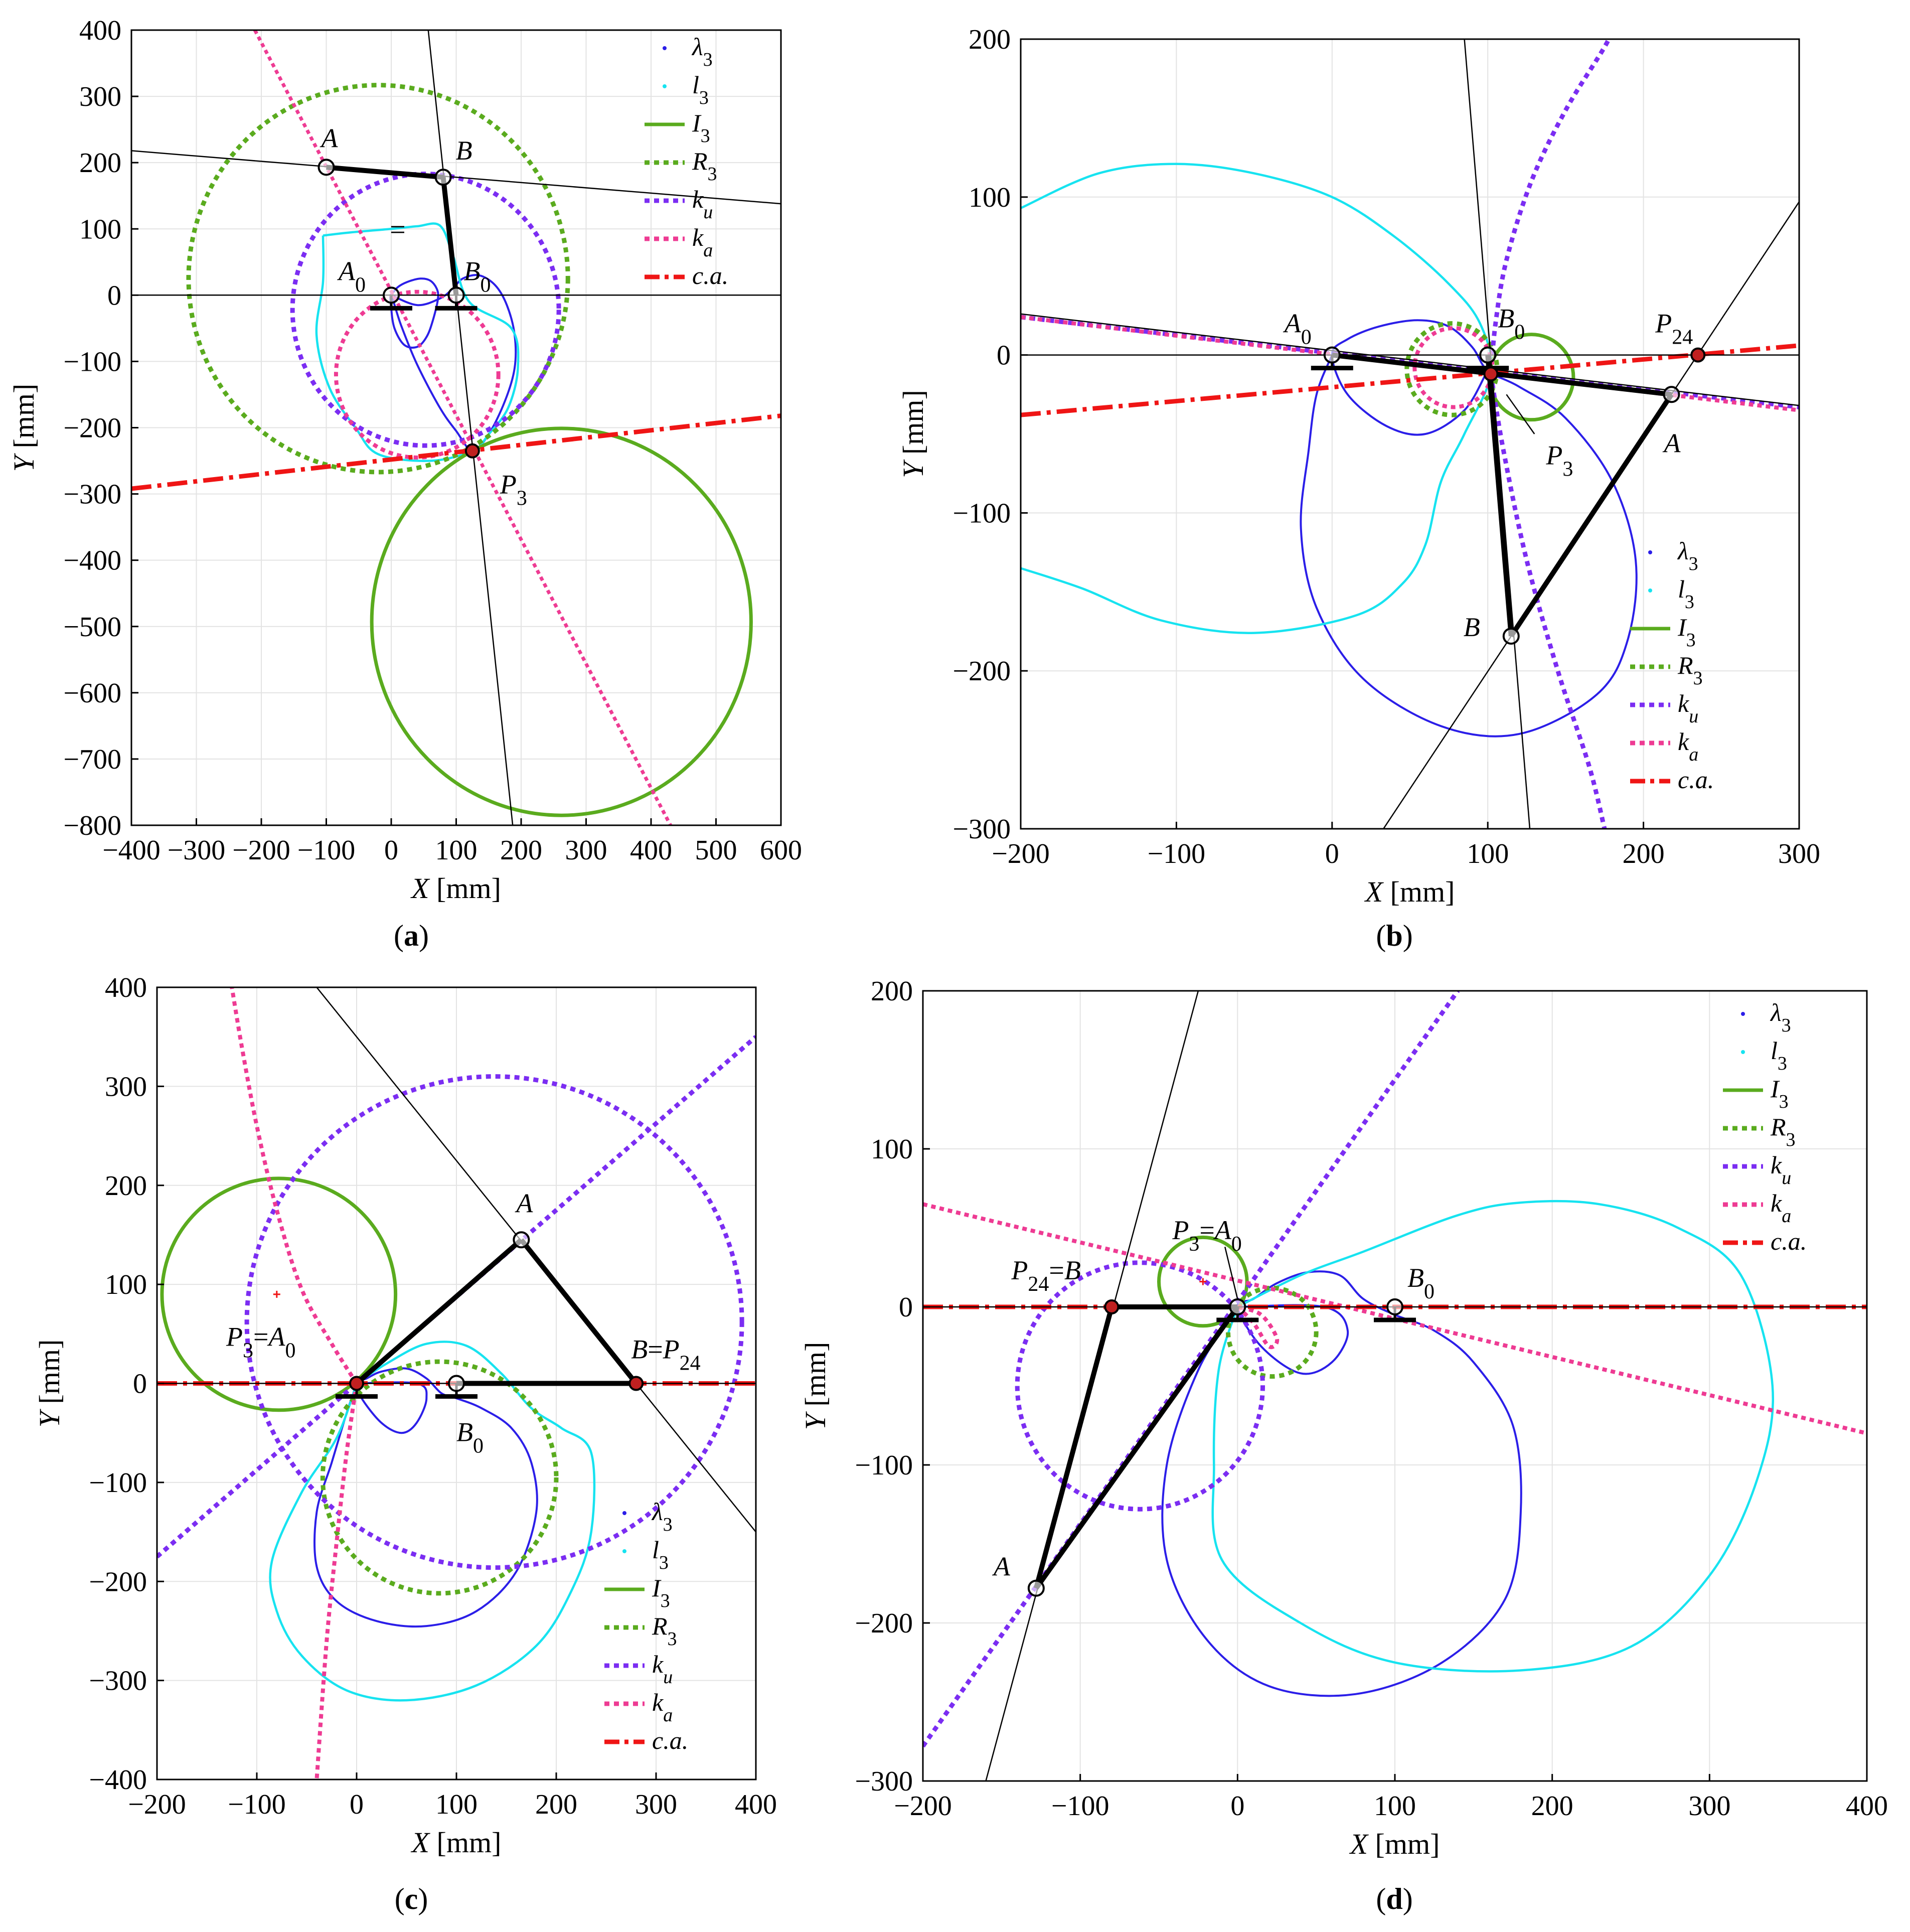  What do you see at coordinates (1231, 1273) in the screenshot?
I see `series-p3-leader` at bounding box center [1231, 1273].